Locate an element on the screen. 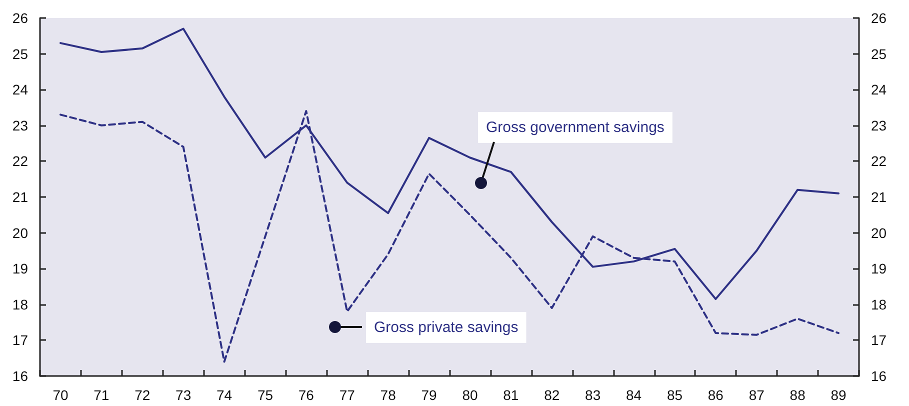  series-label: Gross government savings is located at coordinates (575, 127).